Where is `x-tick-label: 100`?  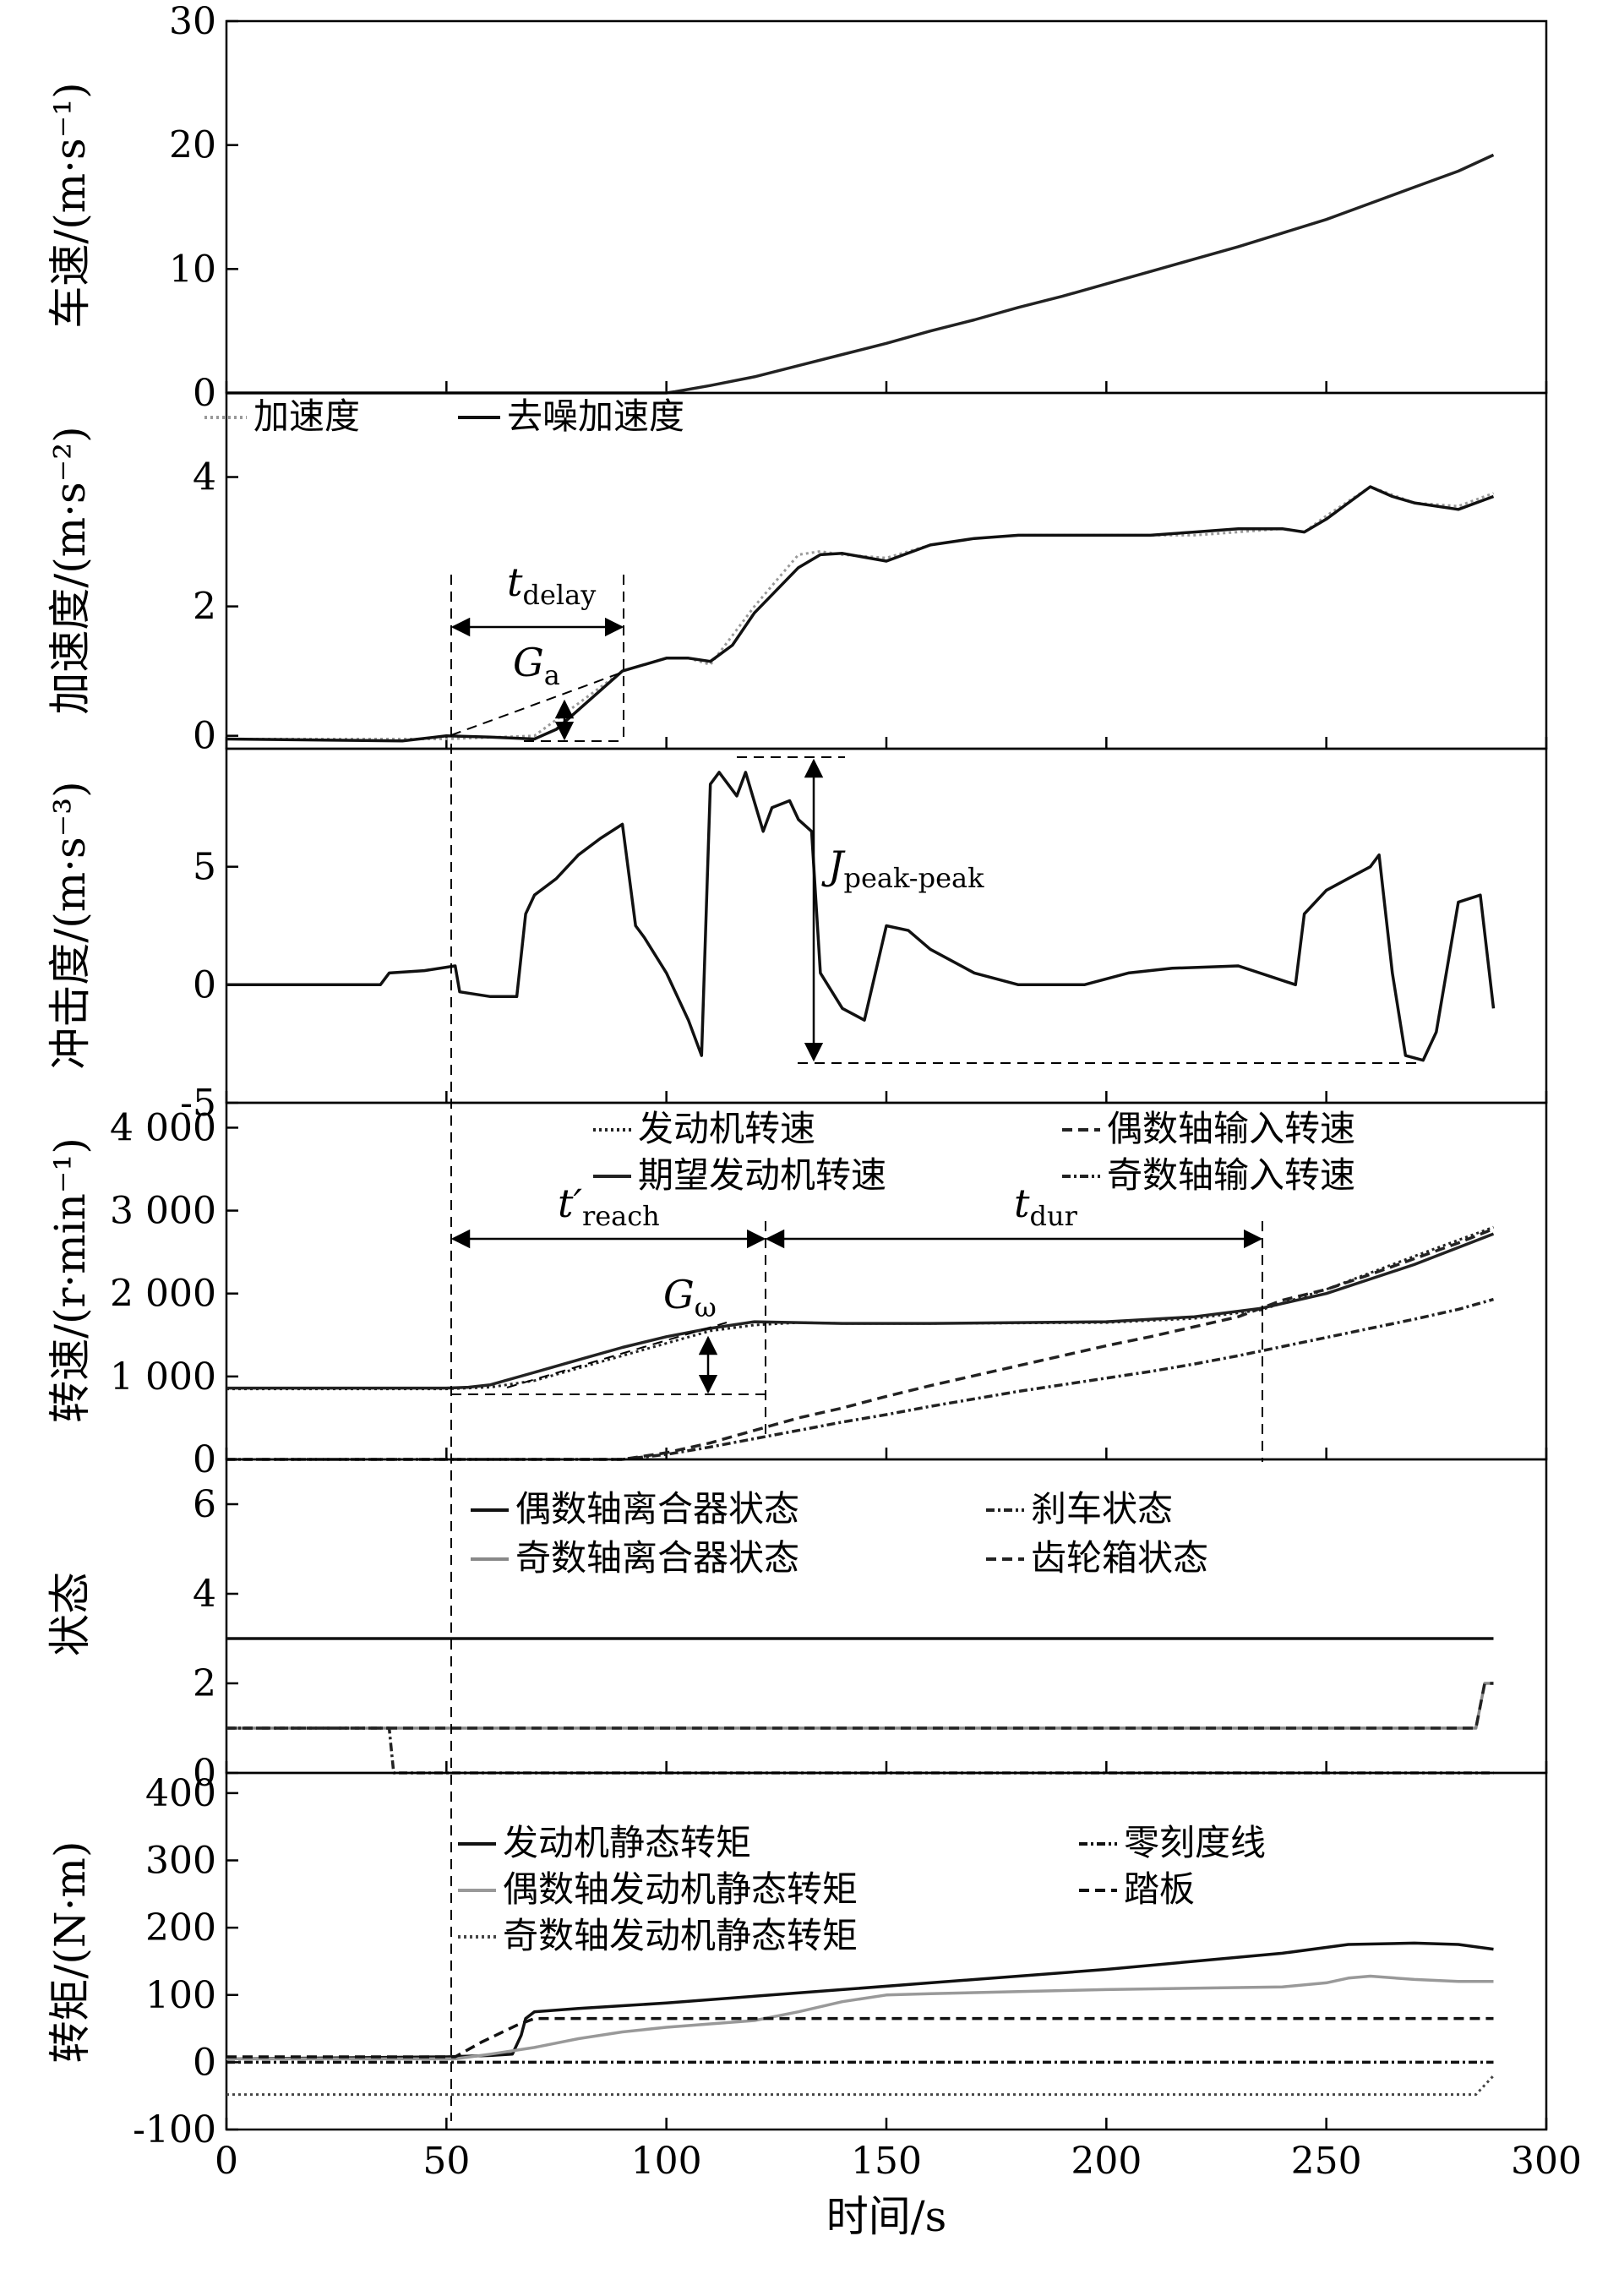 x-tick-label: 100 is located at coordinates (666, 2161).